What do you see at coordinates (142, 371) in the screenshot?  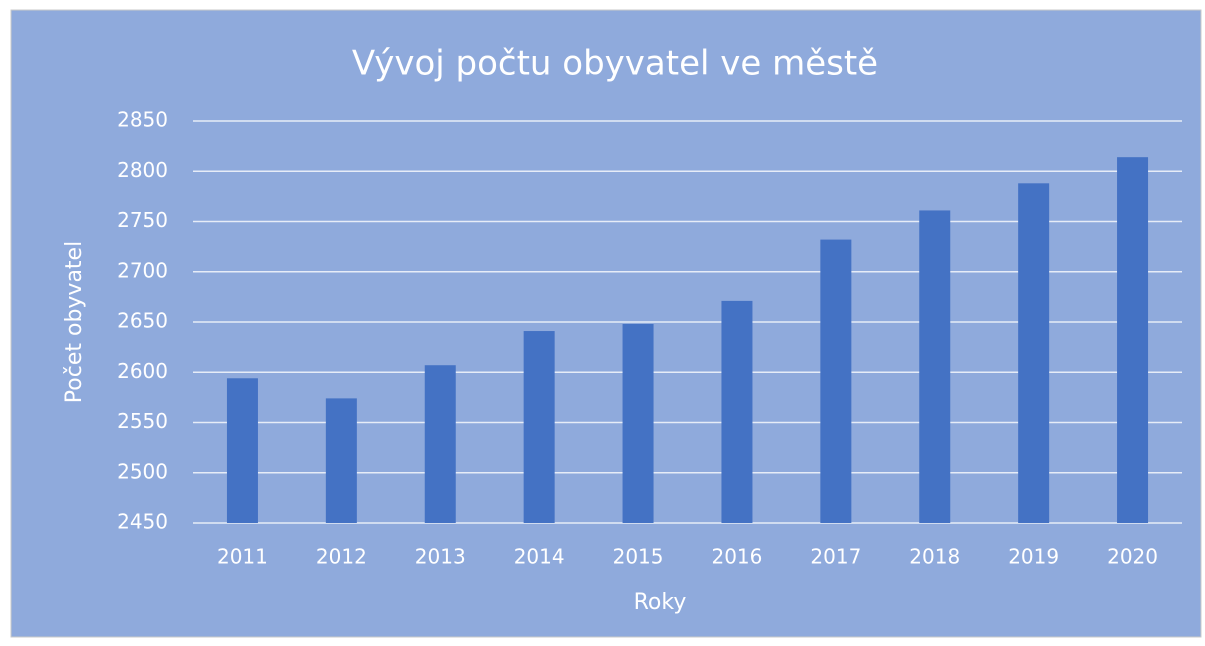 I see `y-tick-label: 2600` at bounding box center [142, 371].